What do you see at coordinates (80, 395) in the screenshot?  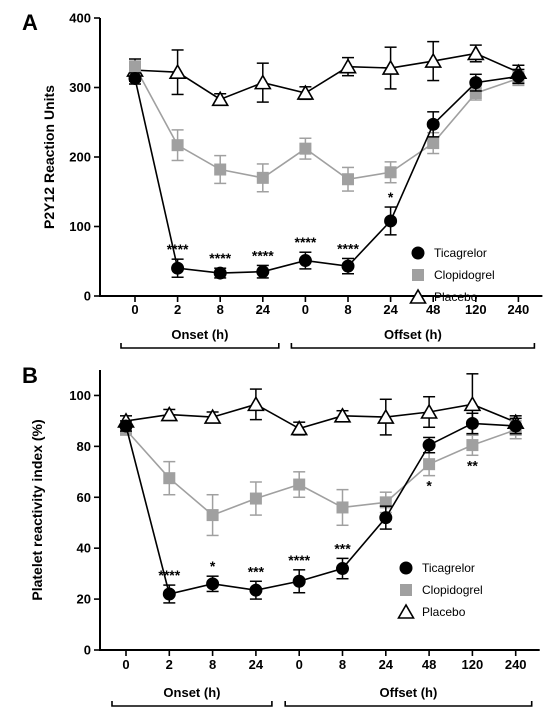 I see `y-tick-label: 100` at bounding box center [80, 395].